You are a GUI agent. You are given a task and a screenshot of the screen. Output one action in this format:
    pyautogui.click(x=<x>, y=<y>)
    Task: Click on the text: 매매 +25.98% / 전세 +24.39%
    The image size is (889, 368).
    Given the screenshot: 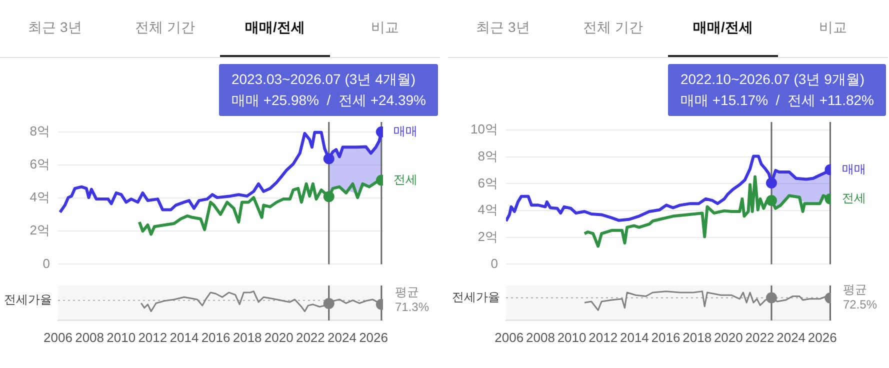 What is the action you would take?
    pyautogui.click(x=328, y=100)
    